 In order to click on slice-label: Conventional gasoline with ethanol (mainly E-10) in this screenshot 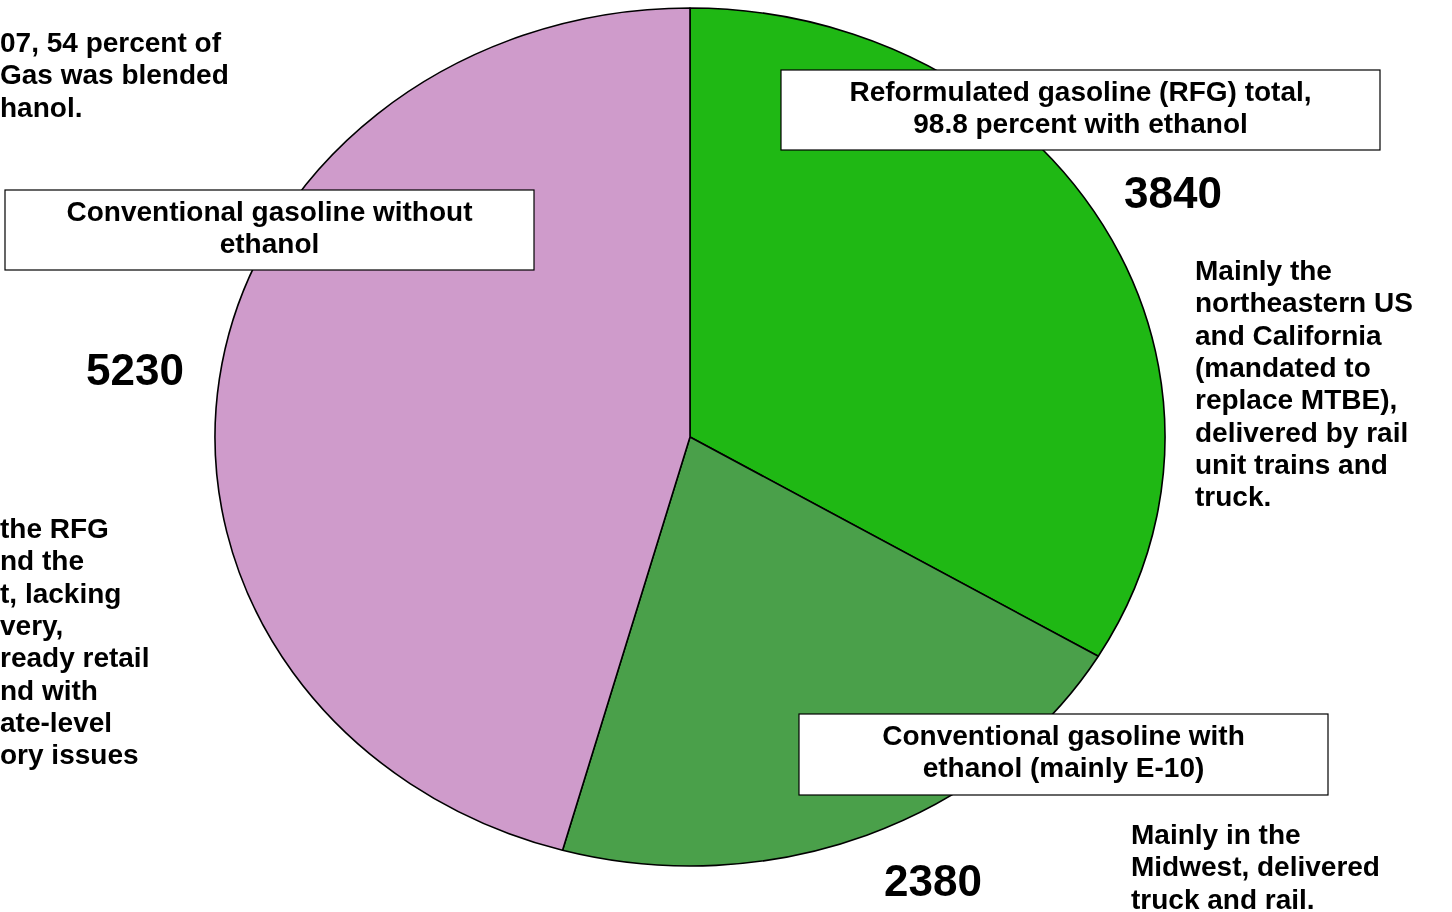, I will do `click(1063, 751)`.